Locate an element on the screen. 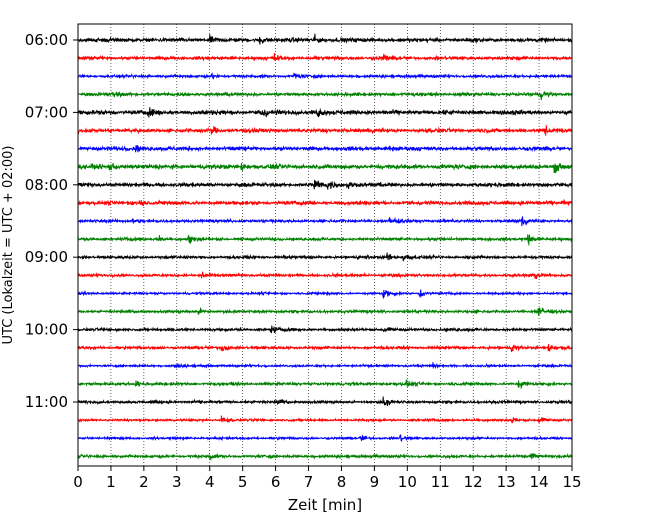  trace-06:15 is located at coordinates (325, 57).